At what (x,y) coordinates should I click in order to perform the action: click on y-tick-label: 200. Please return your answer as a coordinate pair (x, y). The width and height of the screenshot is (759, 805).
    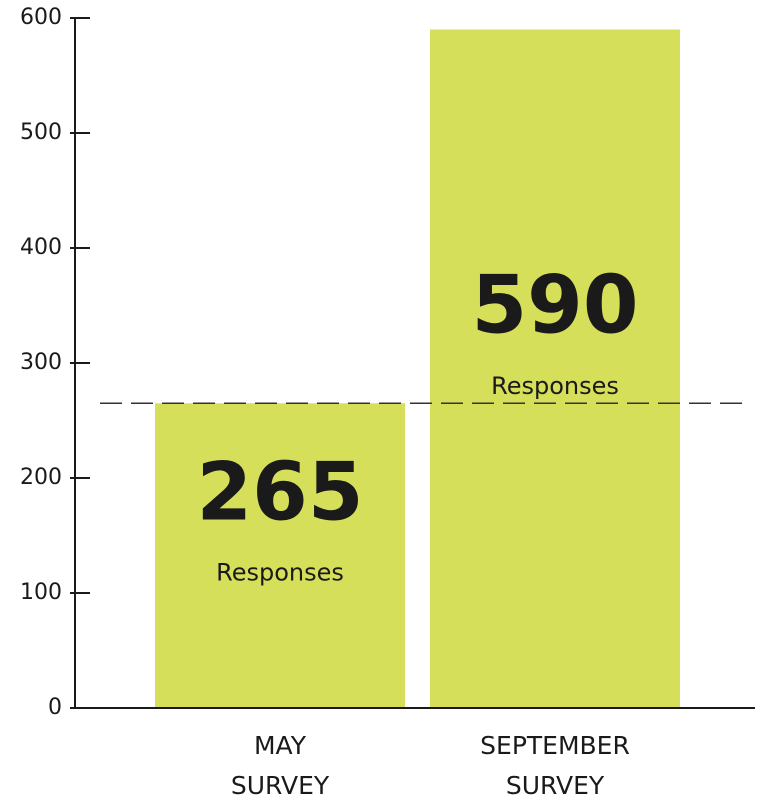
    Looking at the image, I should click on (41, 477).